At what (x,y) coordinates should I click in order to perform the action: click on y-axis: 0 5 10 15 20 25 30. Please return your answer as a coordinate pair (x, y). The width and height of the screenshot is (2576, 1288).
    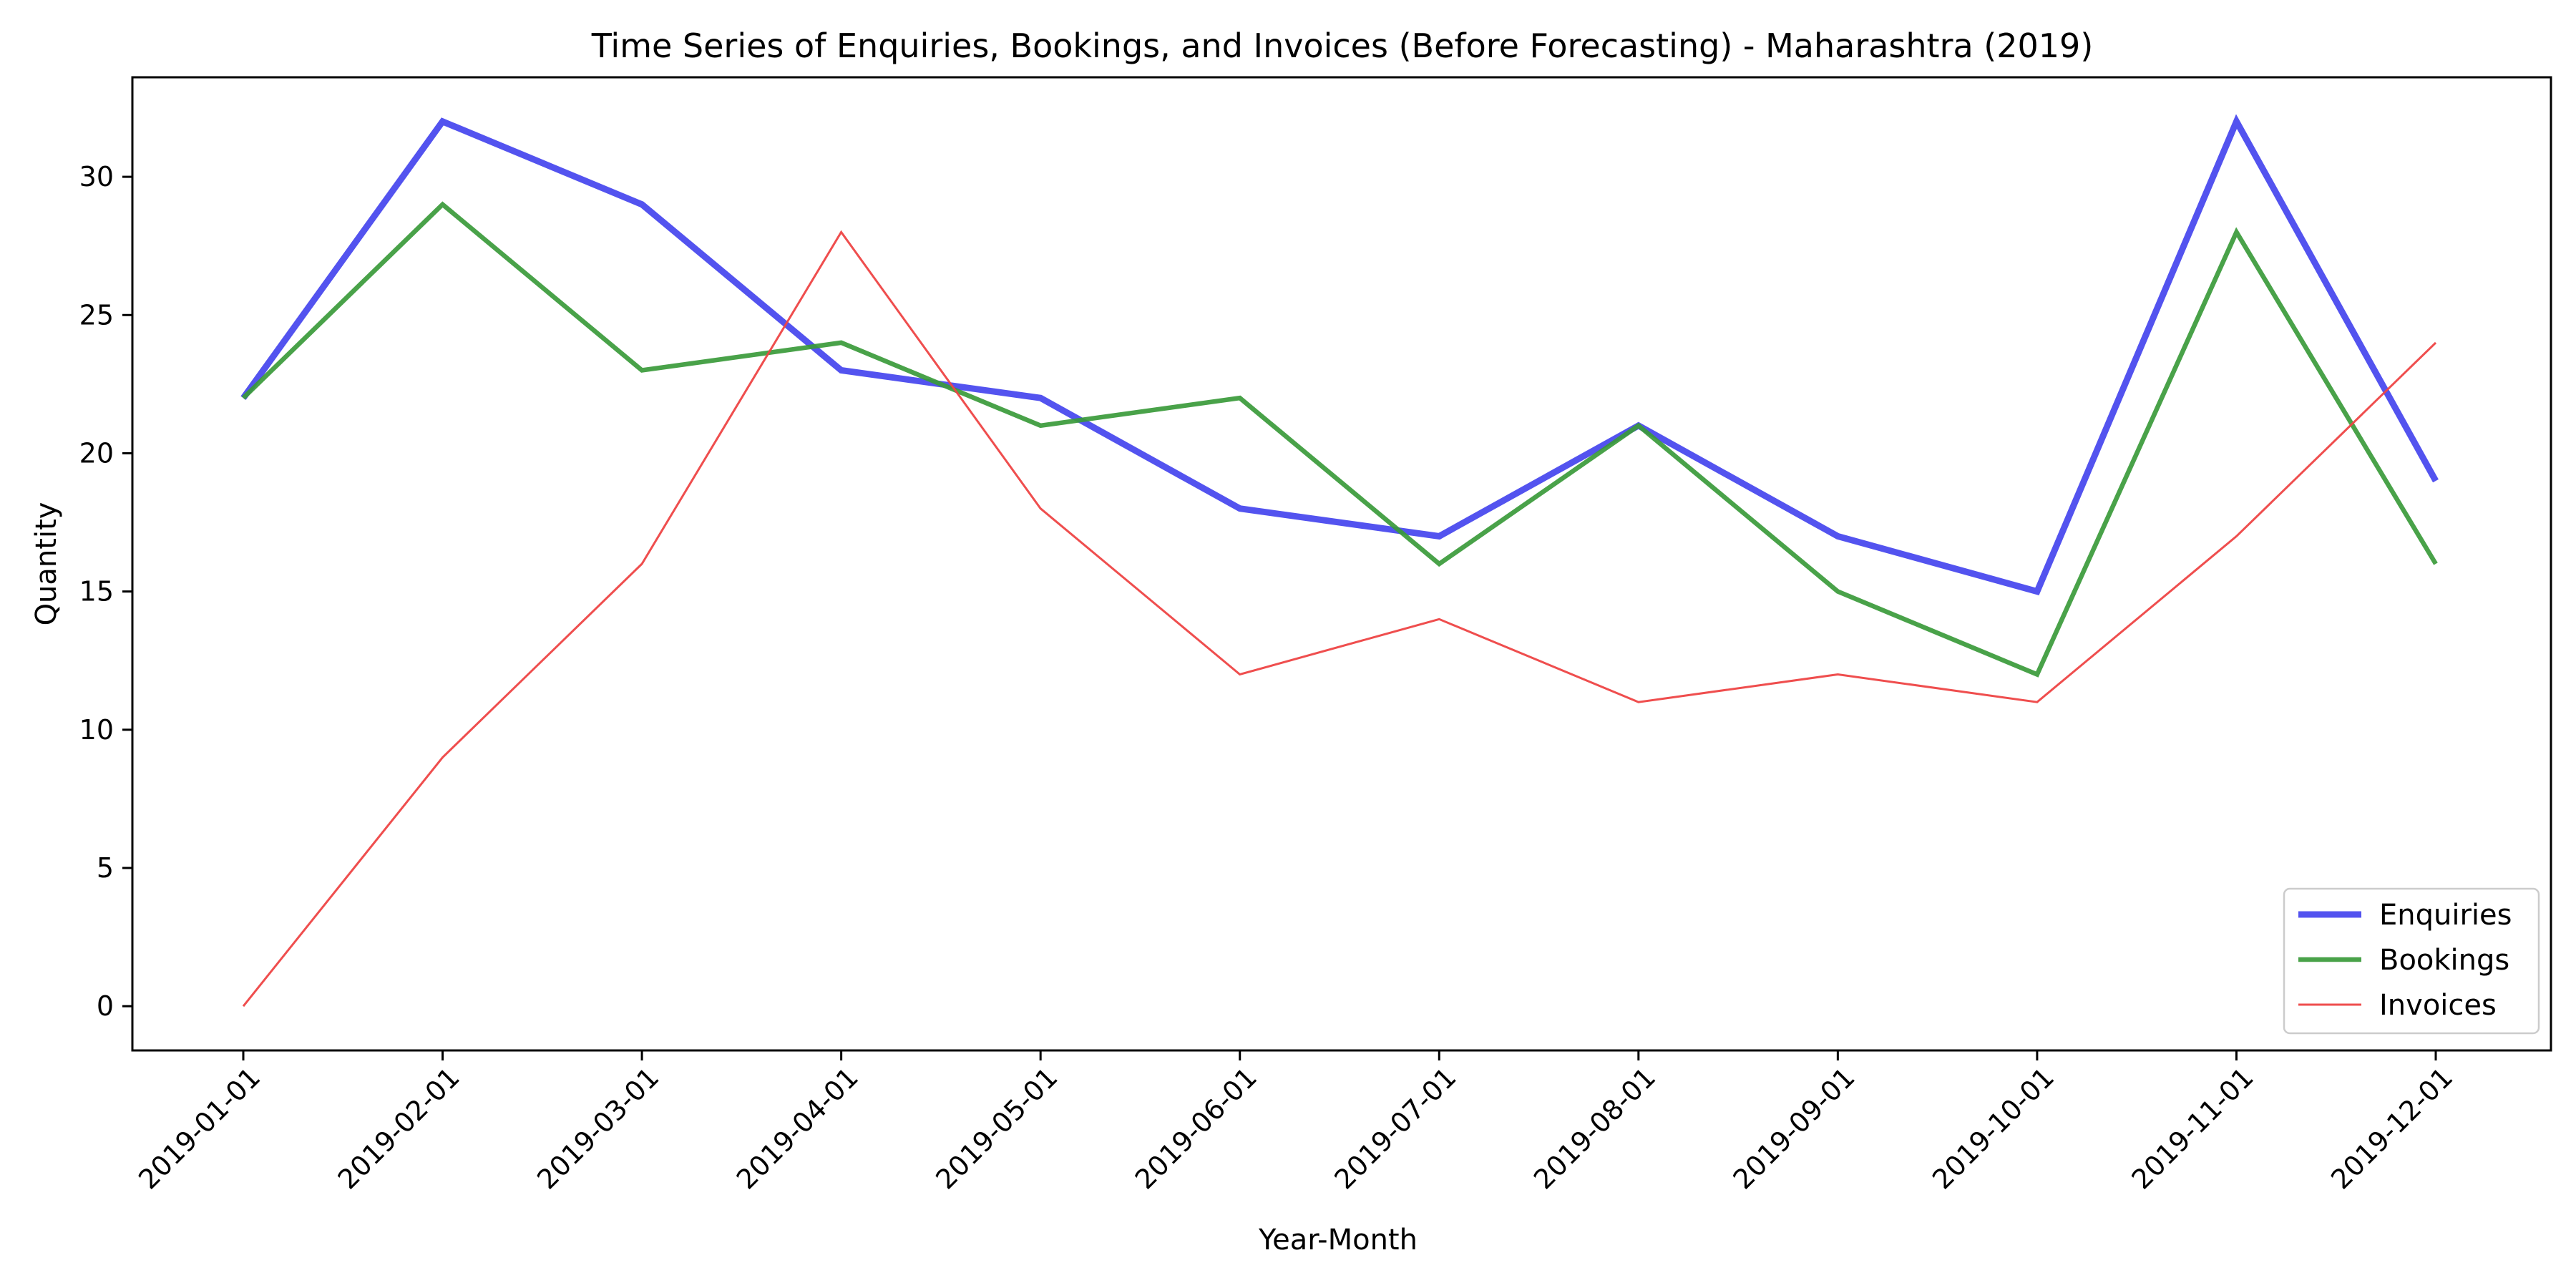
    Looking at the image, I should click on (105, 591).